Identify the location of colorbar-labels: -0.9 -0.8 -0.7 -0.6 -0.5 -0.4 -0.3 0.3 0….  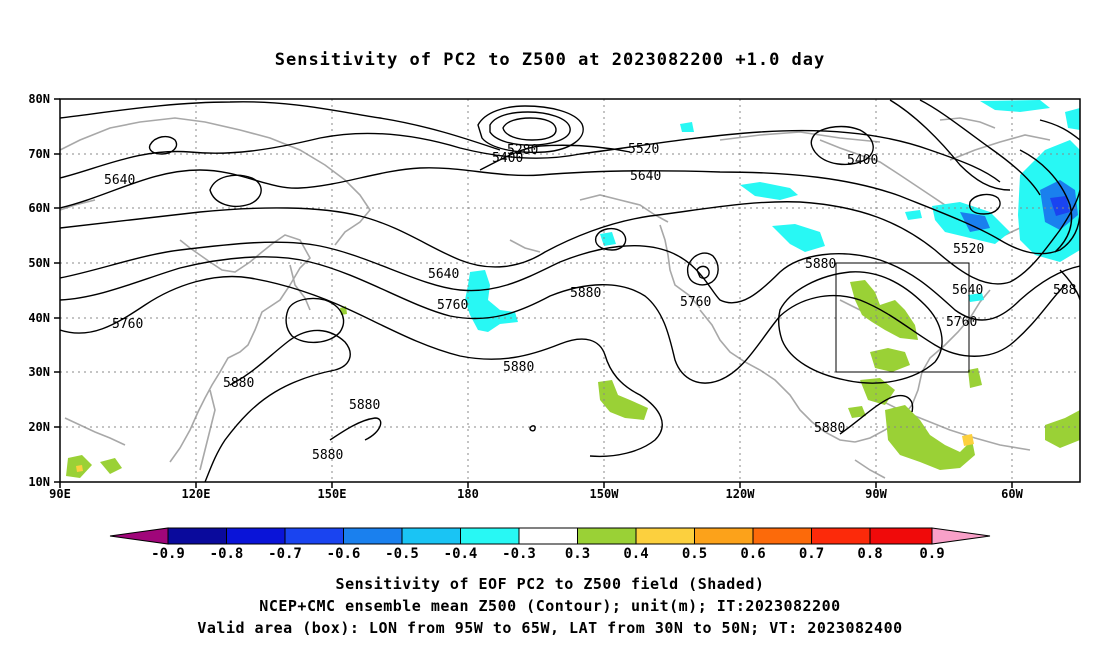
(548, 554).